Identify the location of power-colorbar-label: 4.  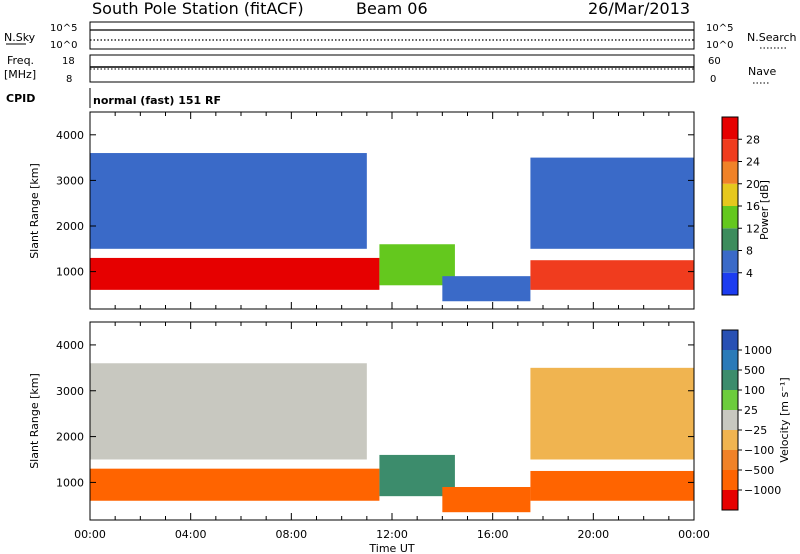
(749, 273).